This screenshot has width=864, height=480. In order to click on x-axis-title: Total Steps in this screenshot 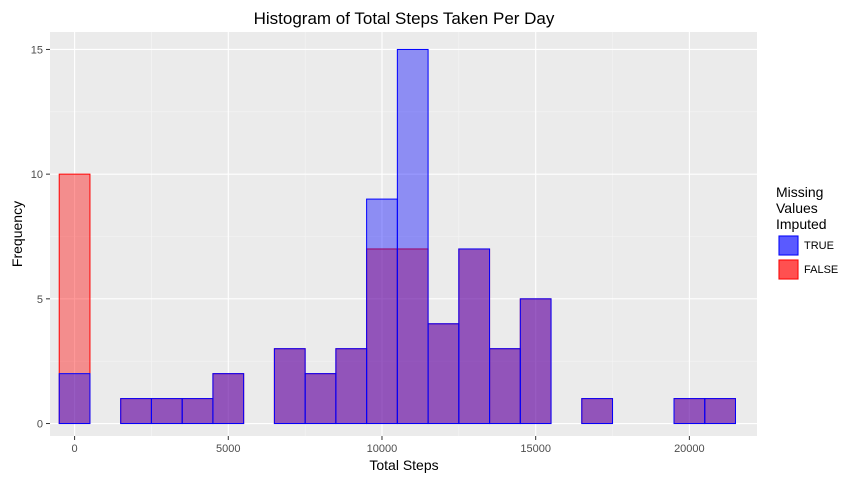, I will do `click(403, 465)`.